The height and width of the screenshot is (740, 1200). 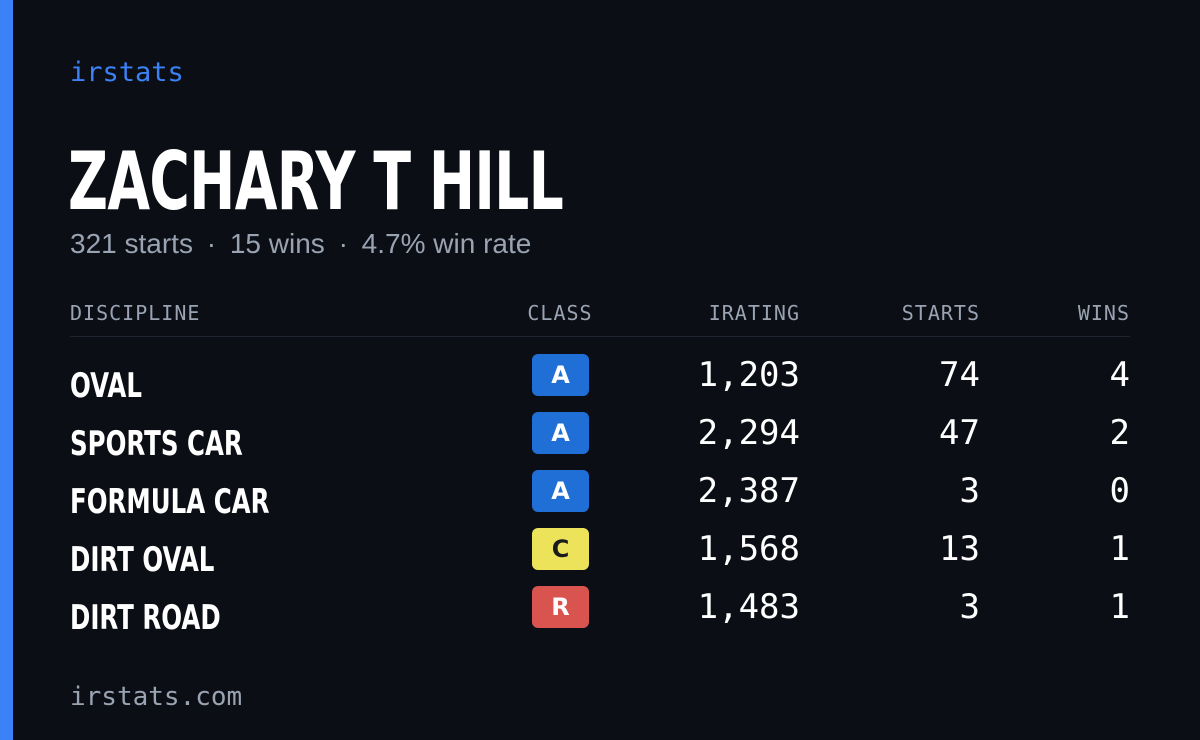 What do you see at coordinates (1119, 433) in the screenshot?
I see `wins-value: 2` at bounding box center [1119, 433].